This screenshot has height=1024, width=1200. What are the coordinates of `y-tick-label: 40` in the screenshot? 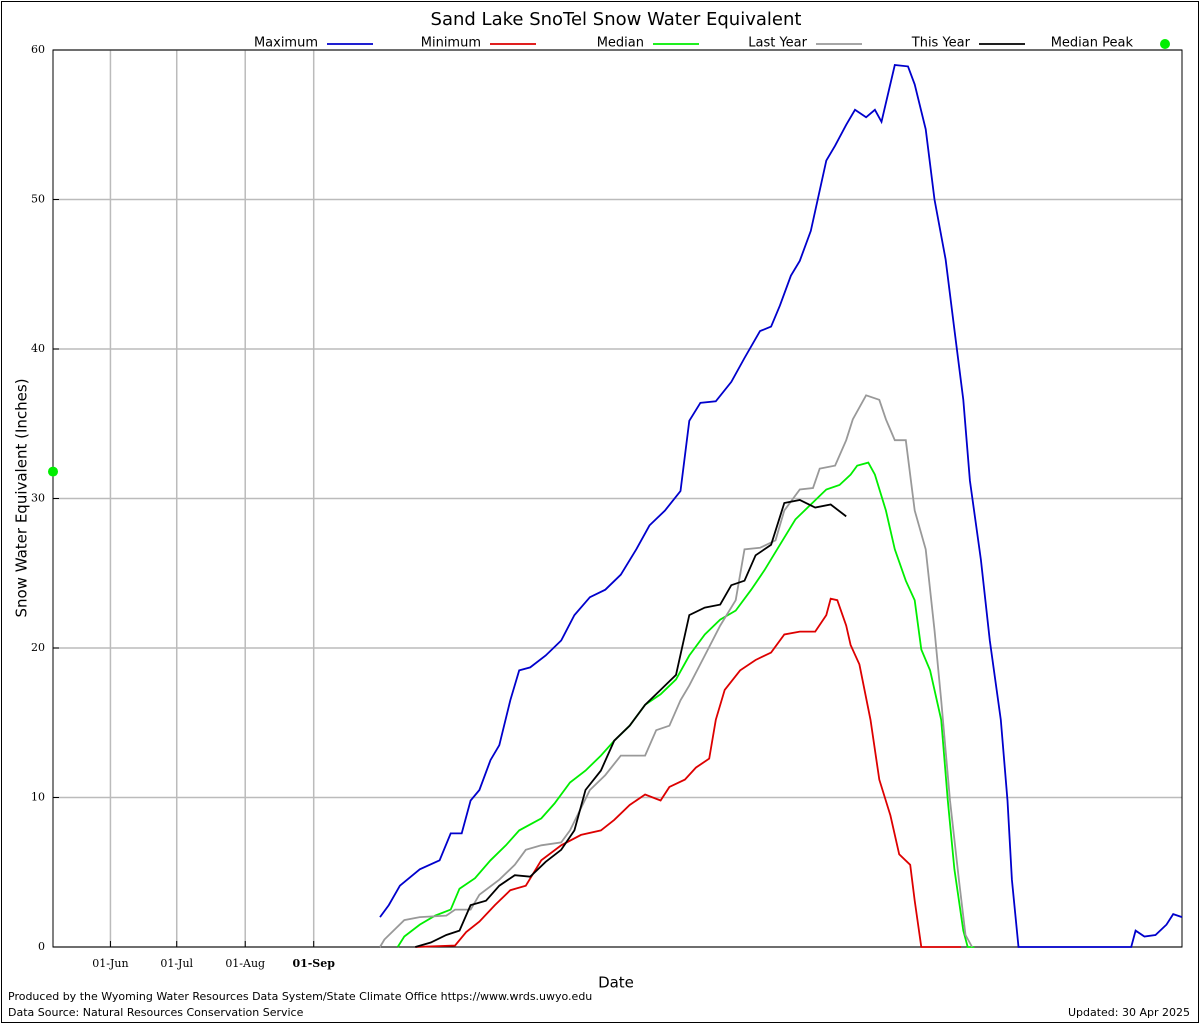 It's located at (38, 348).